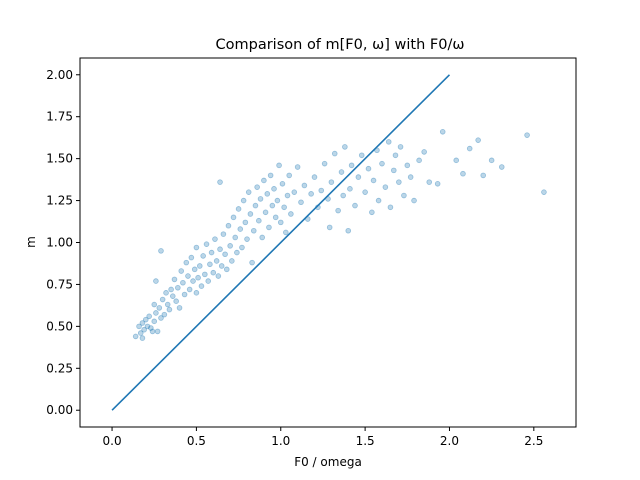  What do you see at coordinates (31, 242) in the screenshot?
I see `y-axis-label: m` at bounding box center [31, 242].